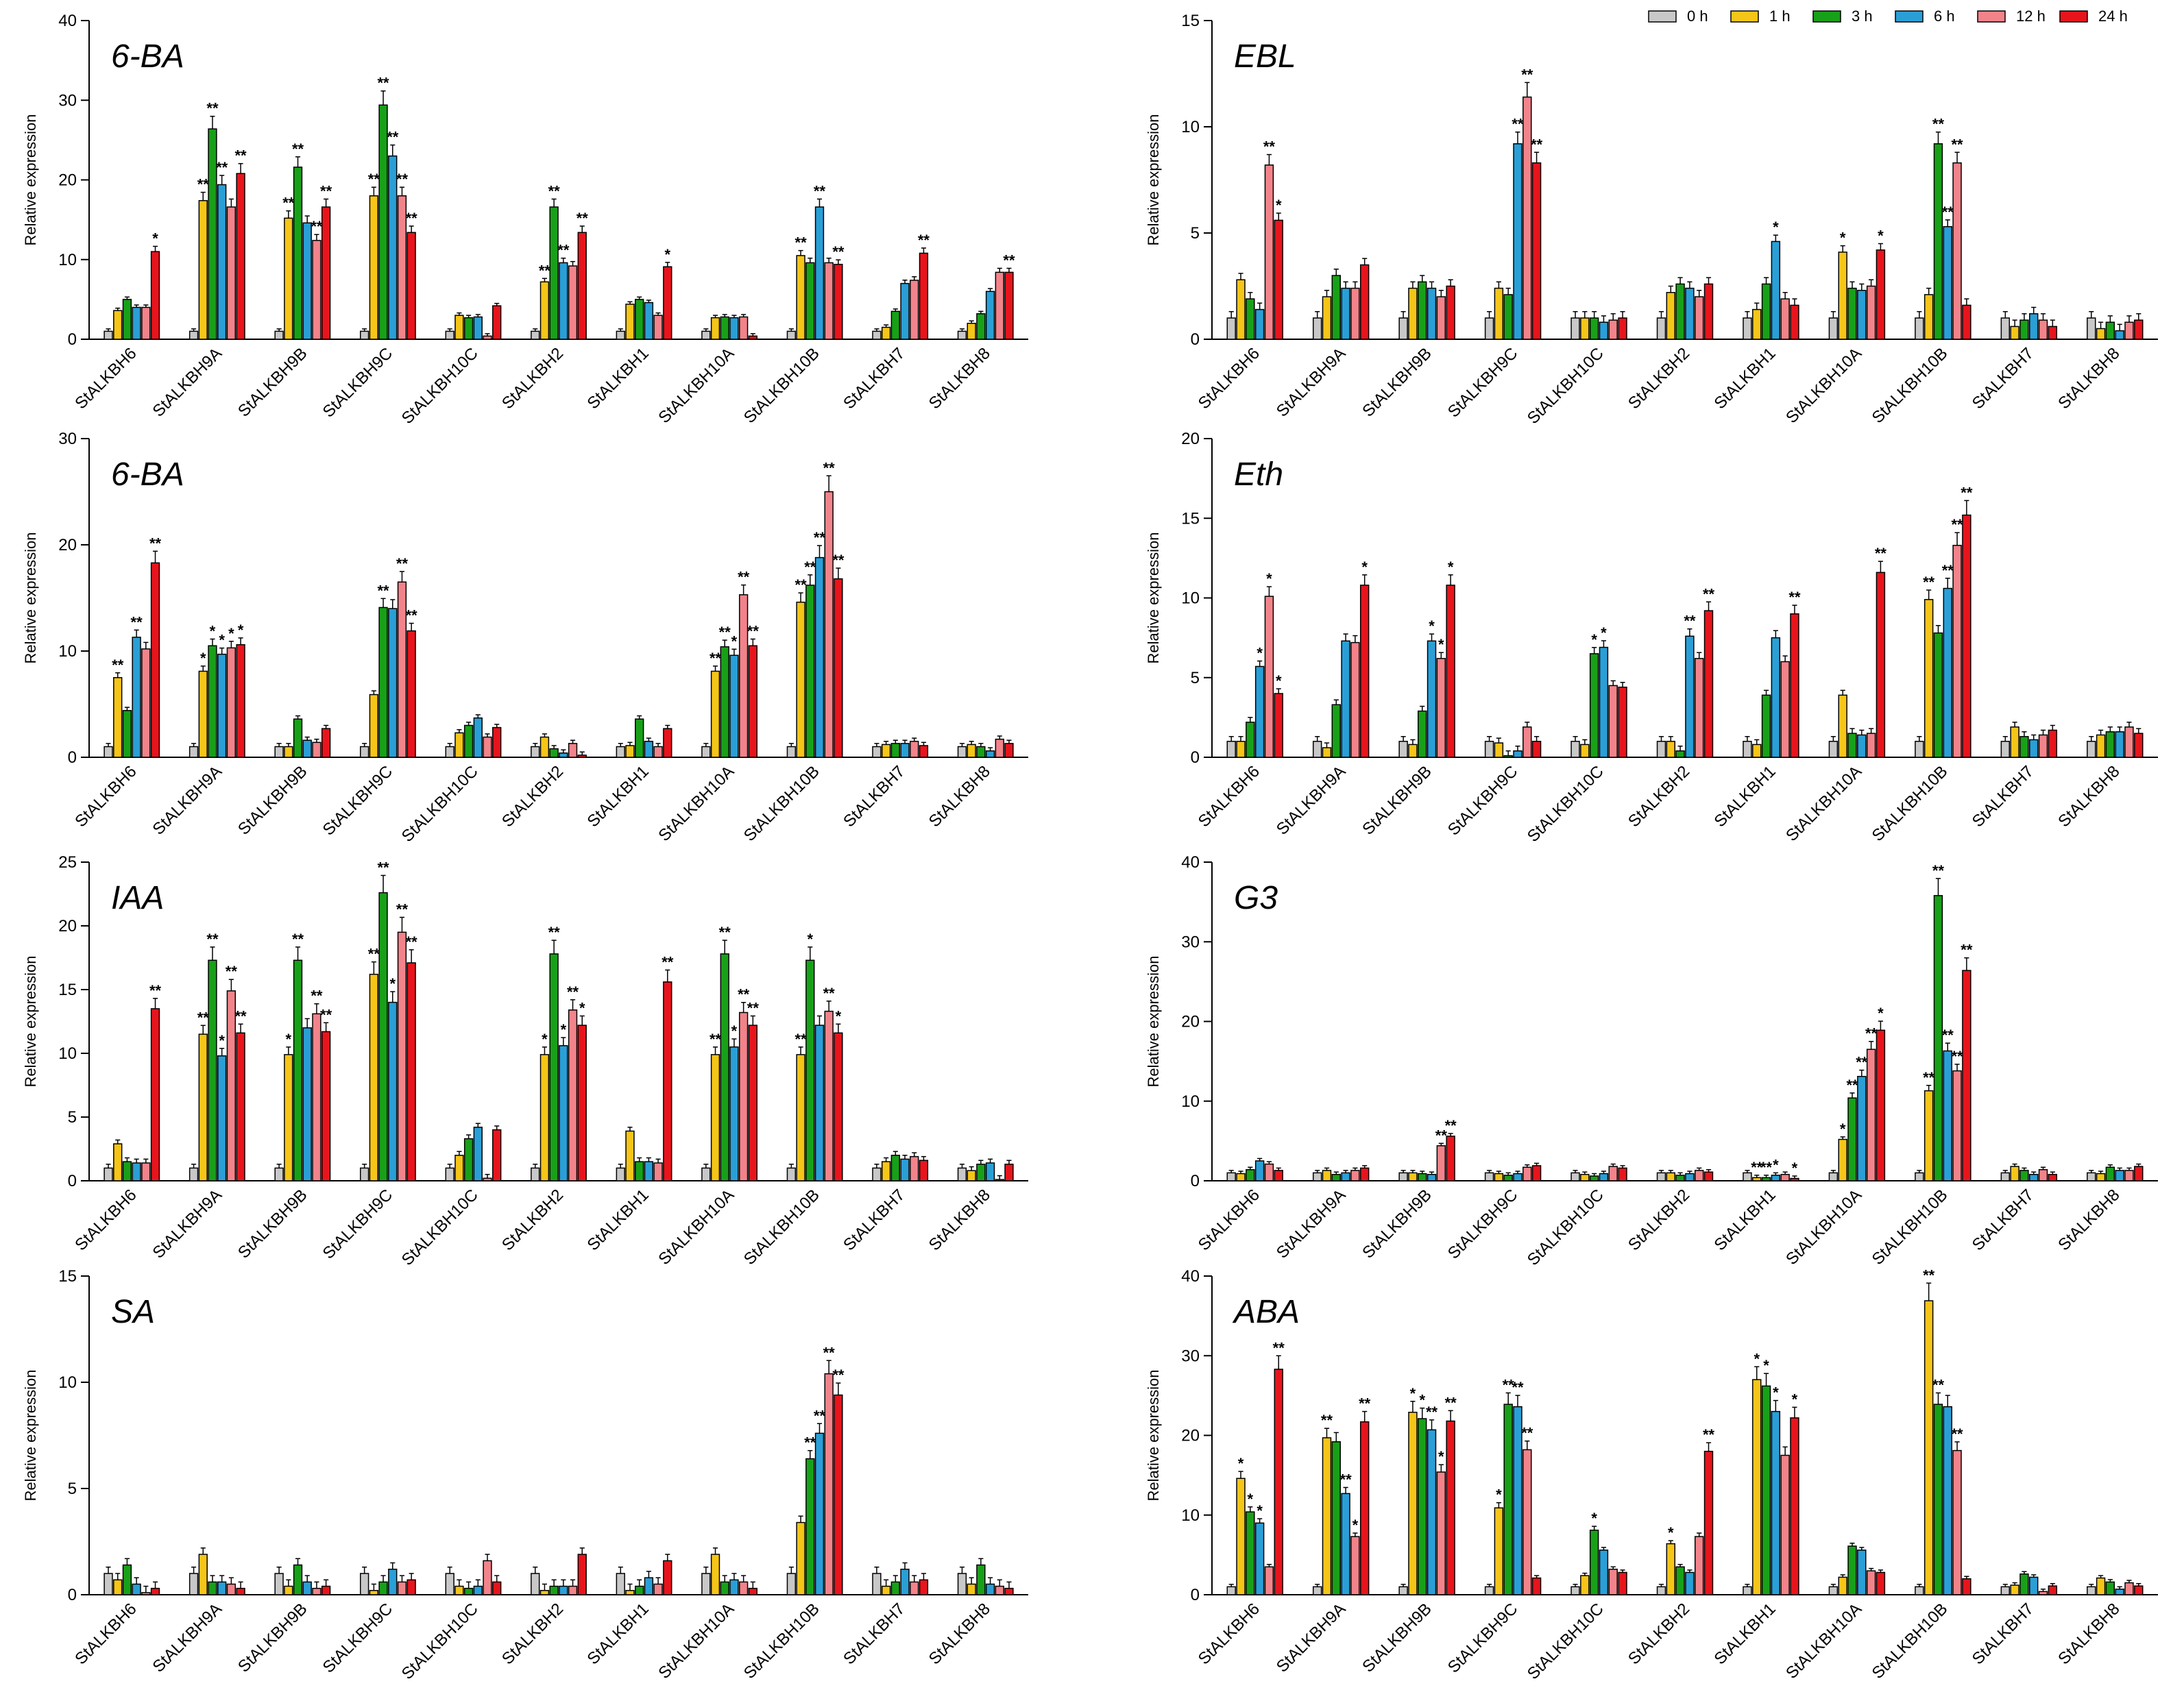 The height and width of the screenshot is (1703, 2184). I want to click on category-label: StALKBH10B, so click(1910, 1227).